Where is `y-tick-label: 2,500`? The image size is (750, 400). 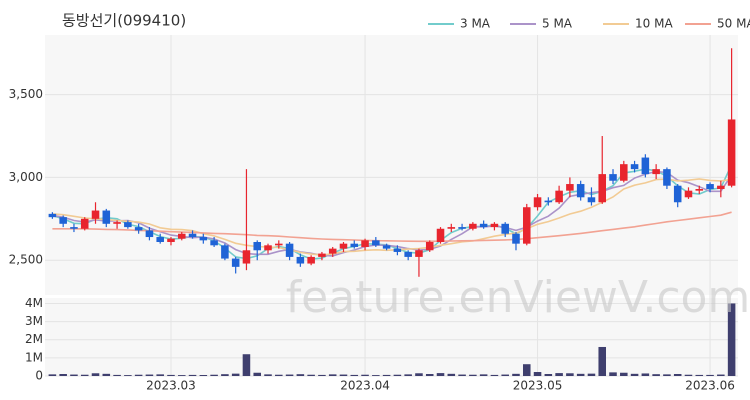
y-tick-label: 2,500 is located at coordinates (26, 260).